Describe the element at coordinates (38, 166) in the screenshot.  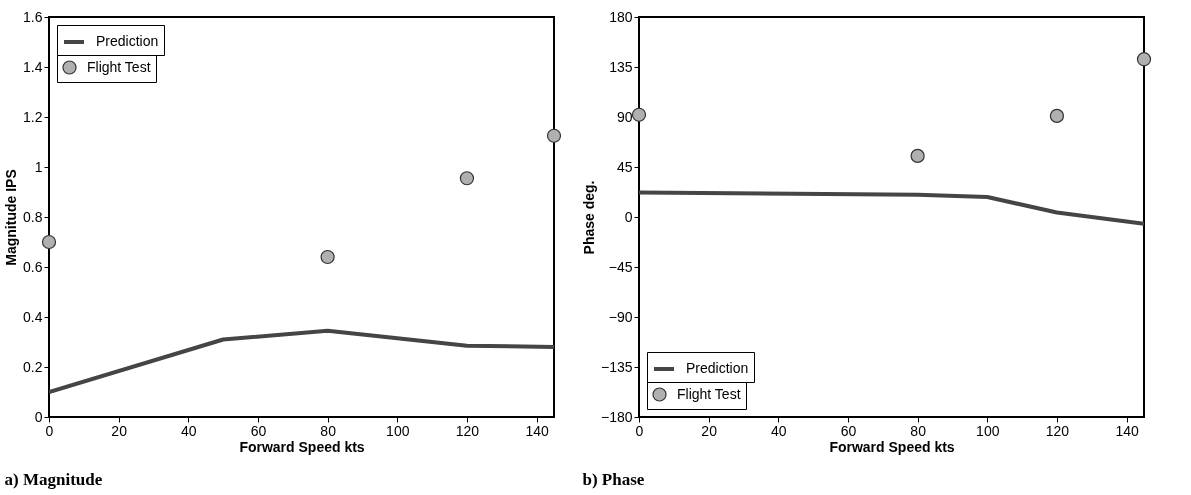
I see `y-tick-label: 1` at that location.